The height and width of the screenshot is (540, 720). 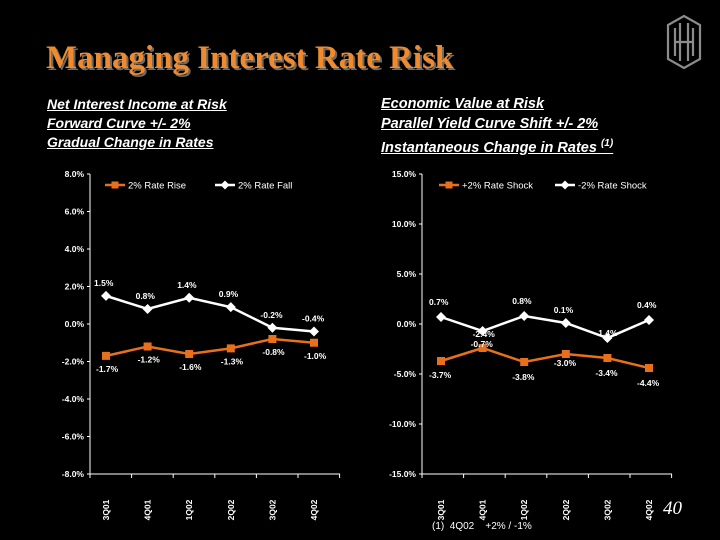 I want to click on nii-series-2-data-label: 1.5%, so click(x=104, y=283).